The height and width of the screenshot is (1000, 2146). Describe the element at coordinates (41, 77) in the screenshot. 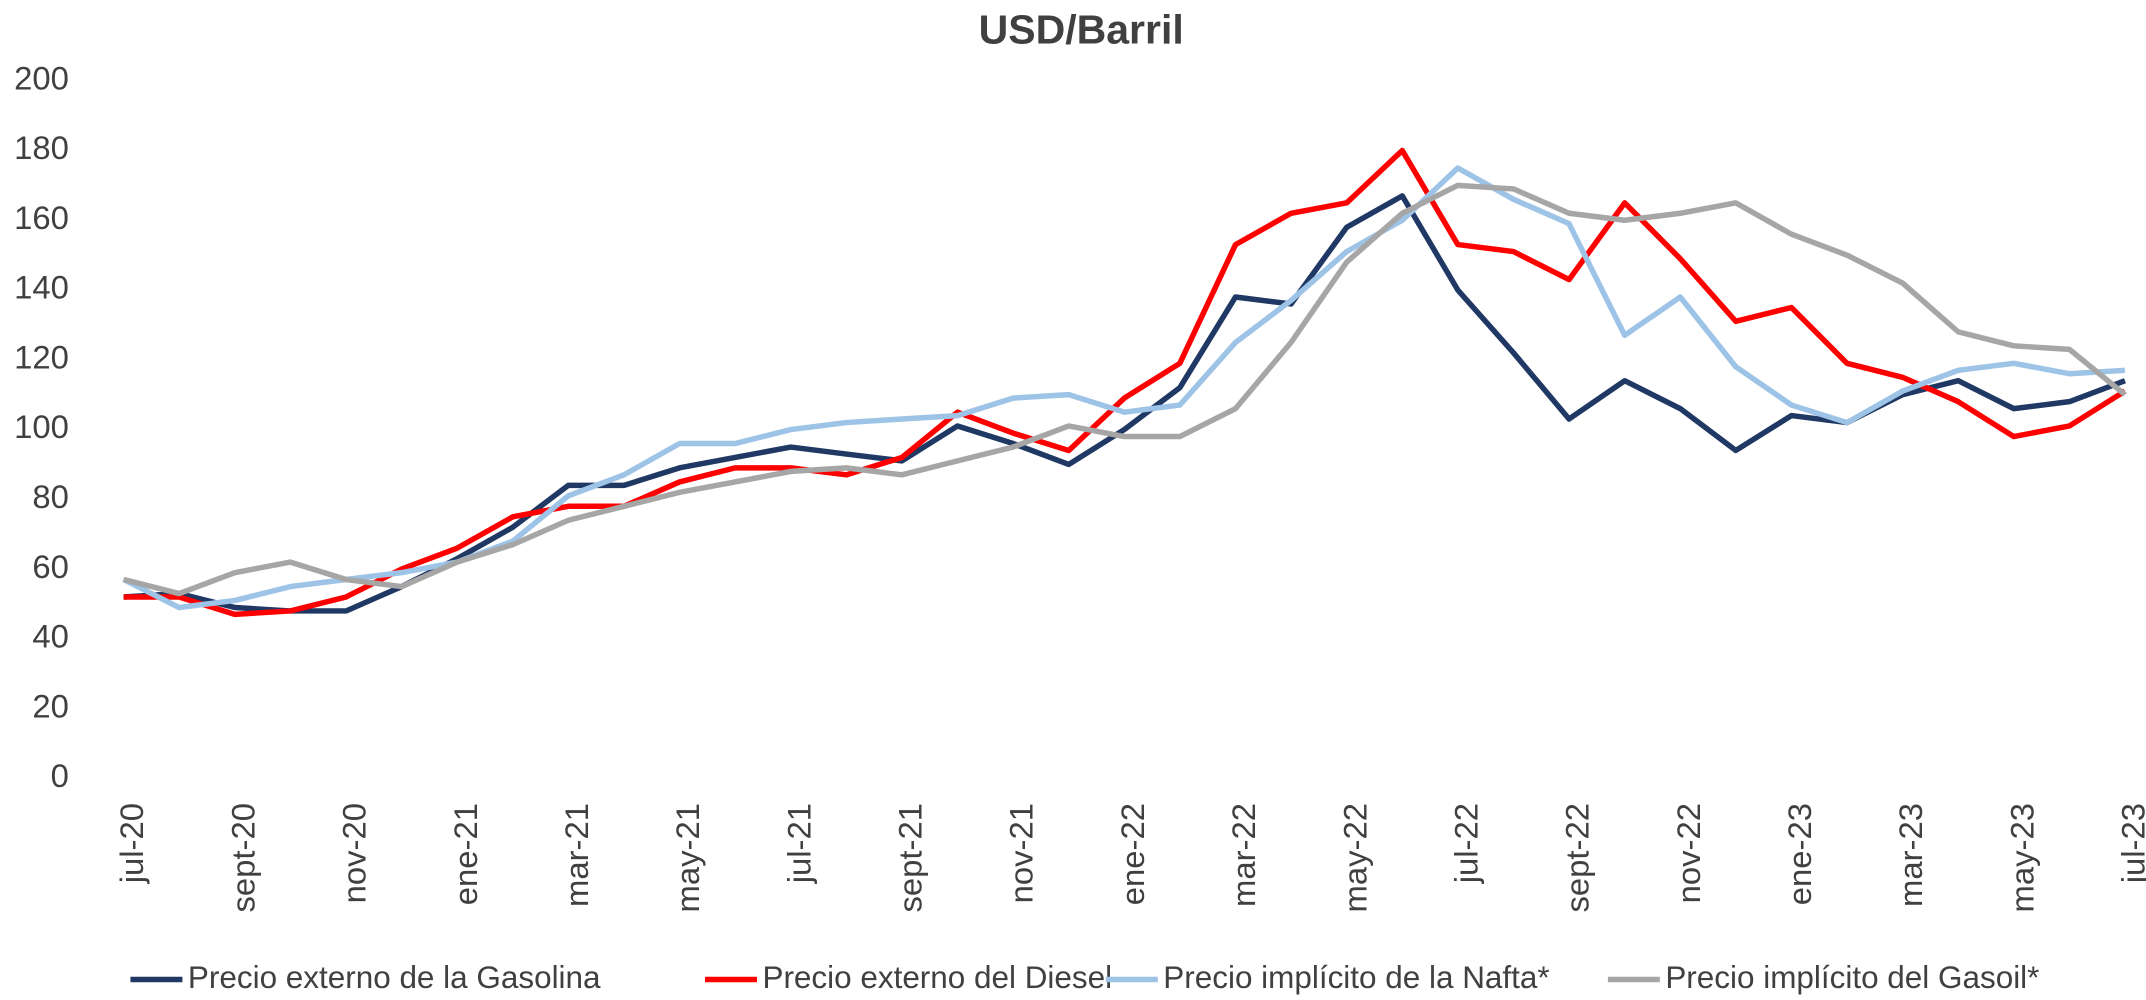

I see `y-tick-label: 200` at that location.